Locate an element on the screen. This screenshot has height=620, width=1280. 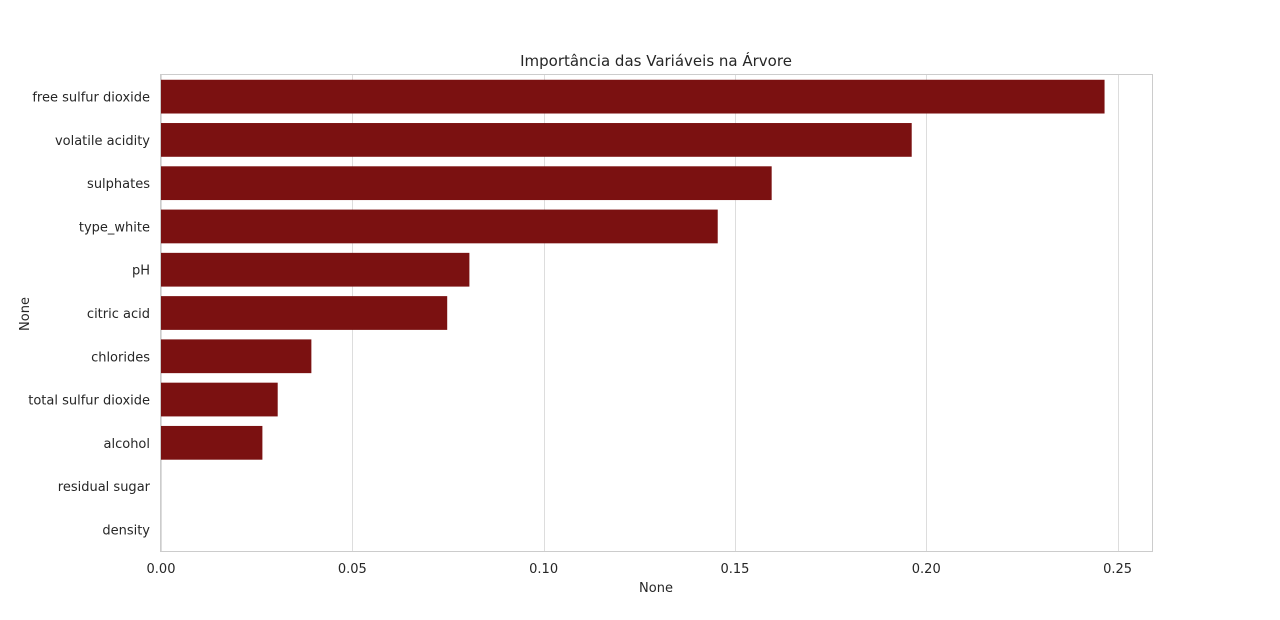
y-tick-label: free sulfur dioxide is located at coordinates (91, 98).